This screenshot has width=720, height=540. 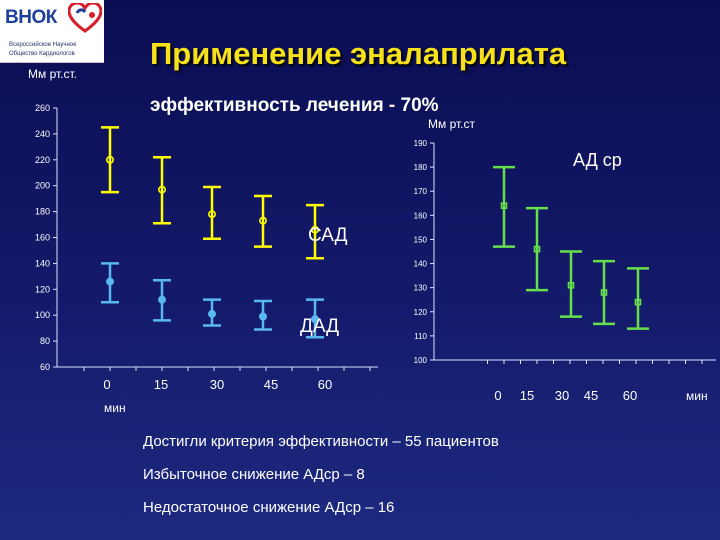 What do you see at coordinates (269, 507) in the screenshot?
I see `note-insufficient: Недостаточное снижение АДср – 16` at bounding box center [269, 507].